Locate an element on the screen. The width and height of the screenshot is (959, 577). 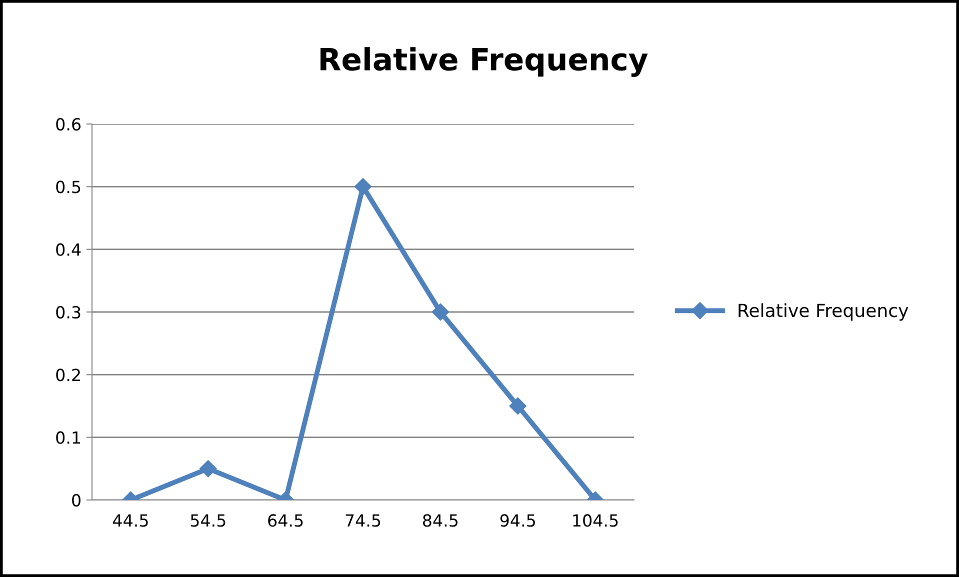
legend-label: Relative Frequency is located at coordinates (823, 312).